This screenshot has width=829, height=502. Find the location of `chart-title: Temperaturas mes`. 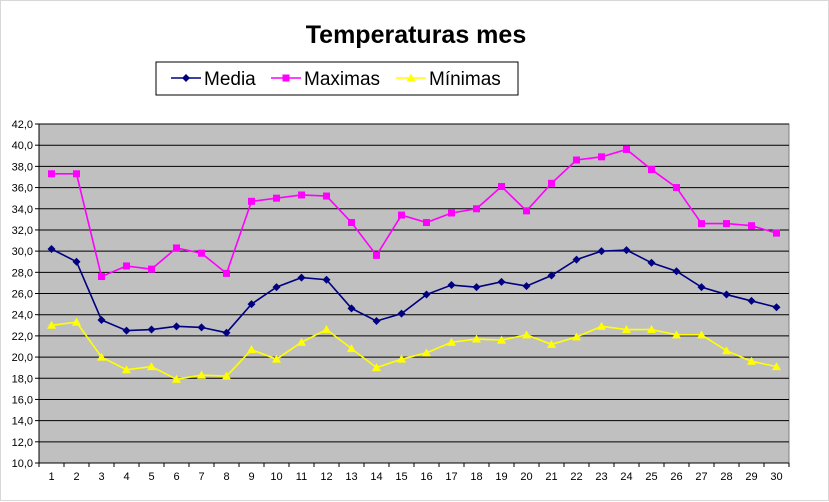

chart-title: Temperaturas mes is located at coordinates (416, 35).